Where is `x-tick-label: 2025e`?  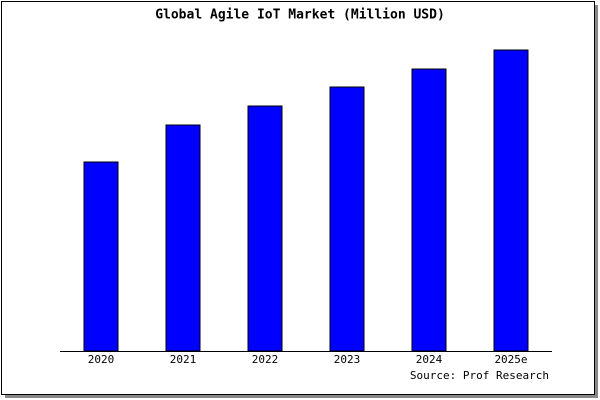 x-tick-label: 2025e is located at coordinates (510, 359).